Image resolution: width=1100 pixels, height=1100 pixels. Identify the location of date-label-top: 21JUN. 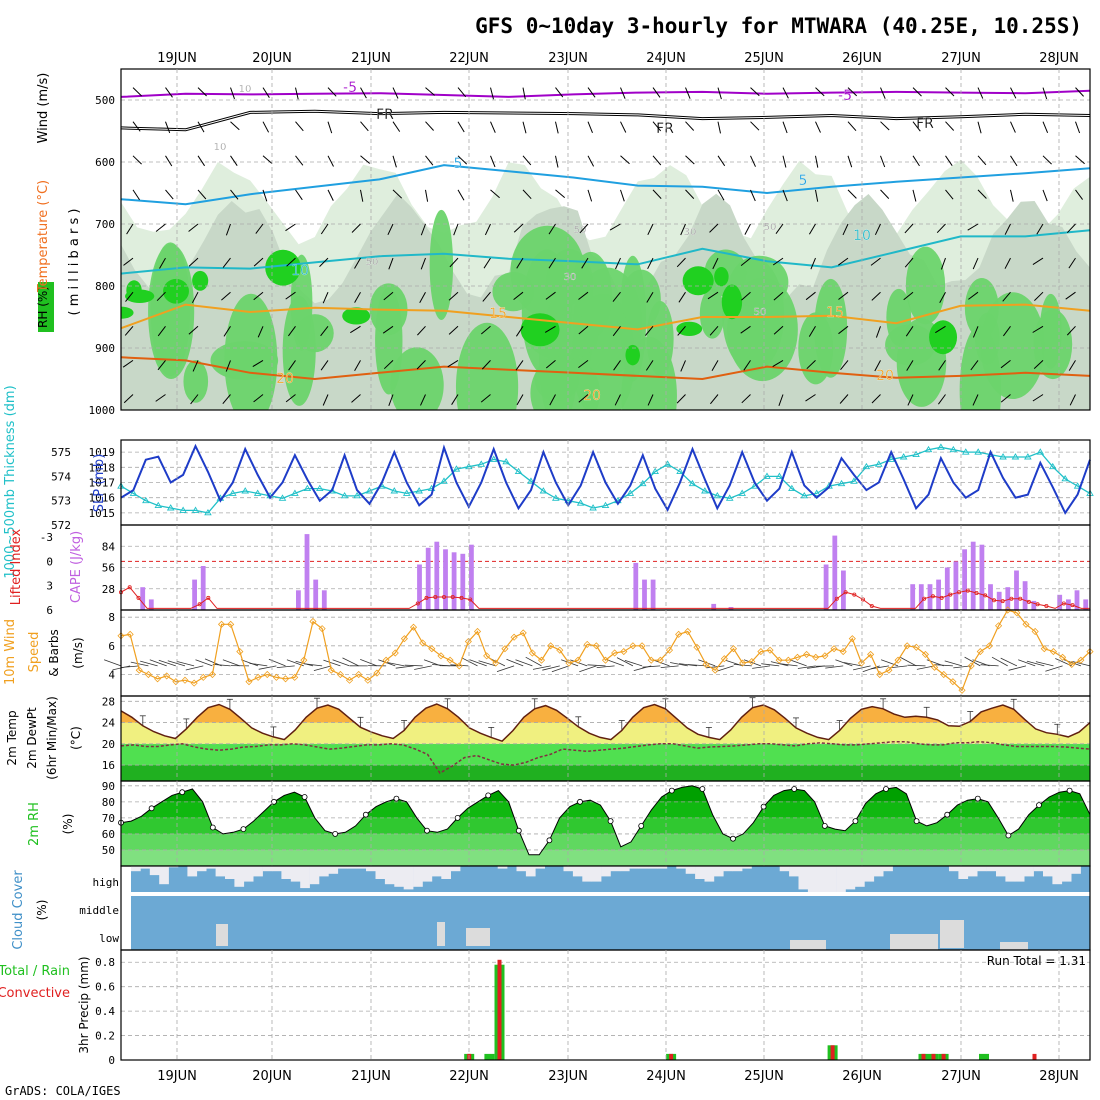
(371, 58).